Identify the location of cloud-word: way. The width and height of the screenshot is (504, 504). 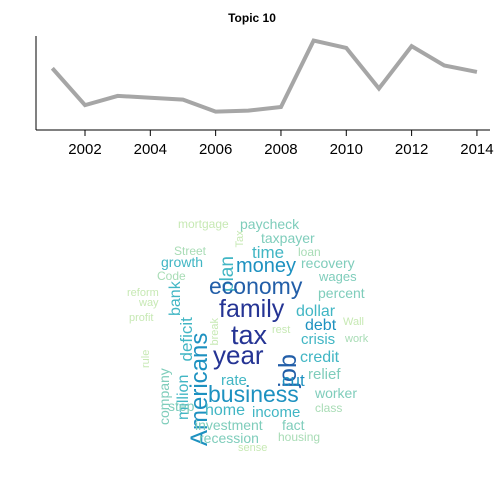
(149, 303).